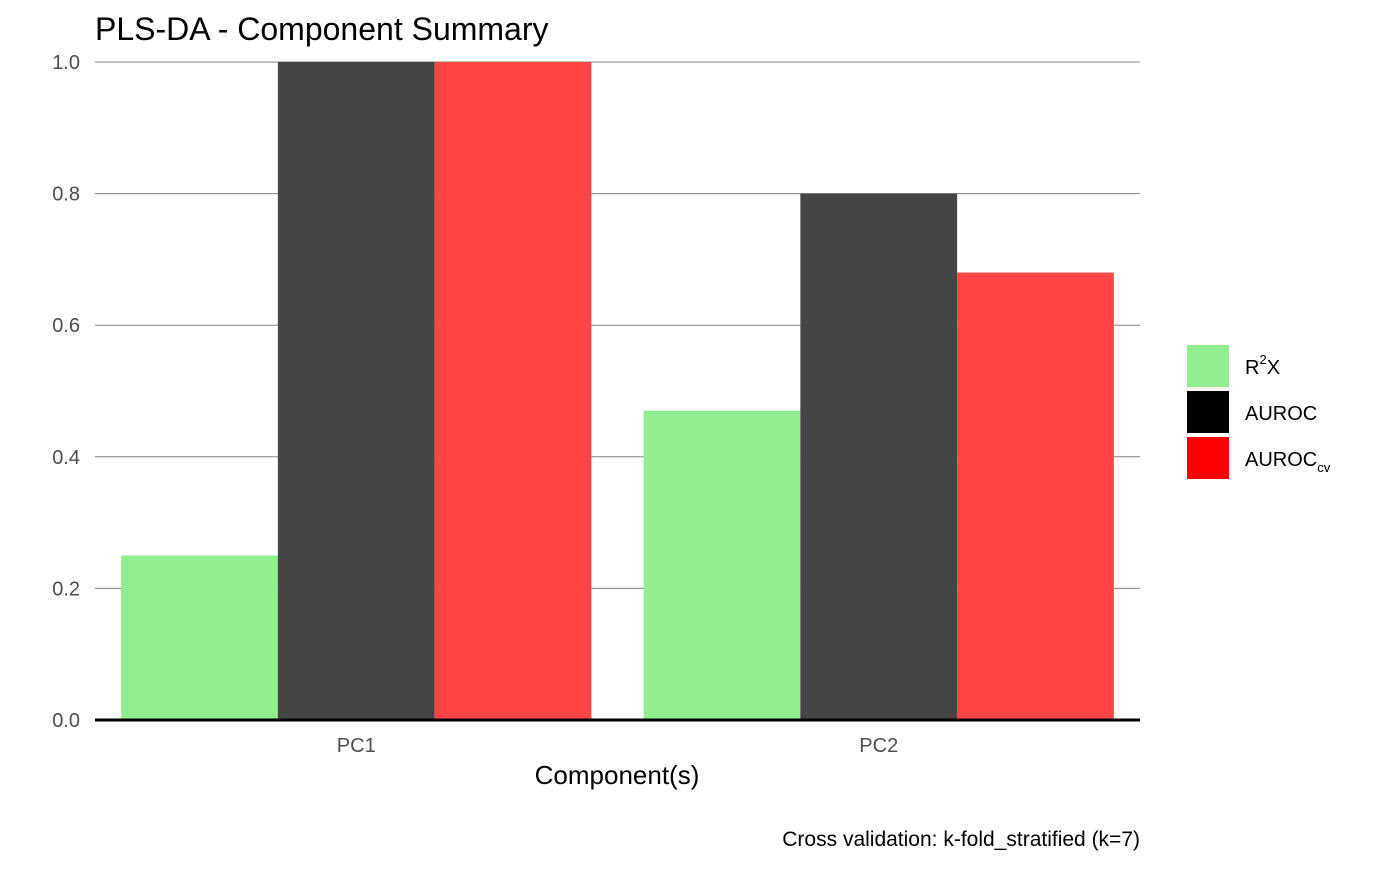 The image size is (1400, 871). What do you see at coordinates (879, 457) in the screenshot?
I see `bar-auroc-pc2` at bounding box center [879, 457].